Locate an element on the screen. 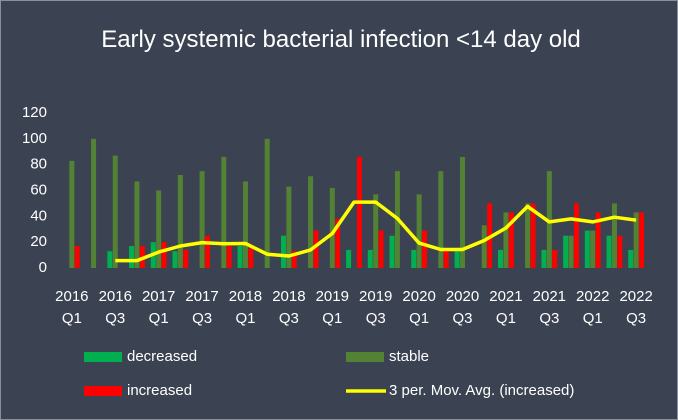 The image size is (678, 420). legend-label: stable is located at coordinates (409, 356).